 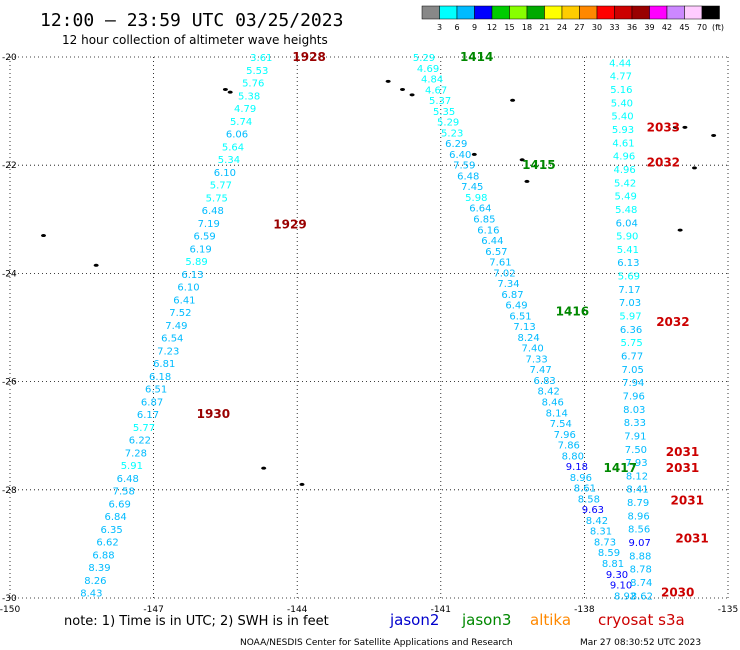 I want to click on pass-label: 1929, so click(x=289, y=225).